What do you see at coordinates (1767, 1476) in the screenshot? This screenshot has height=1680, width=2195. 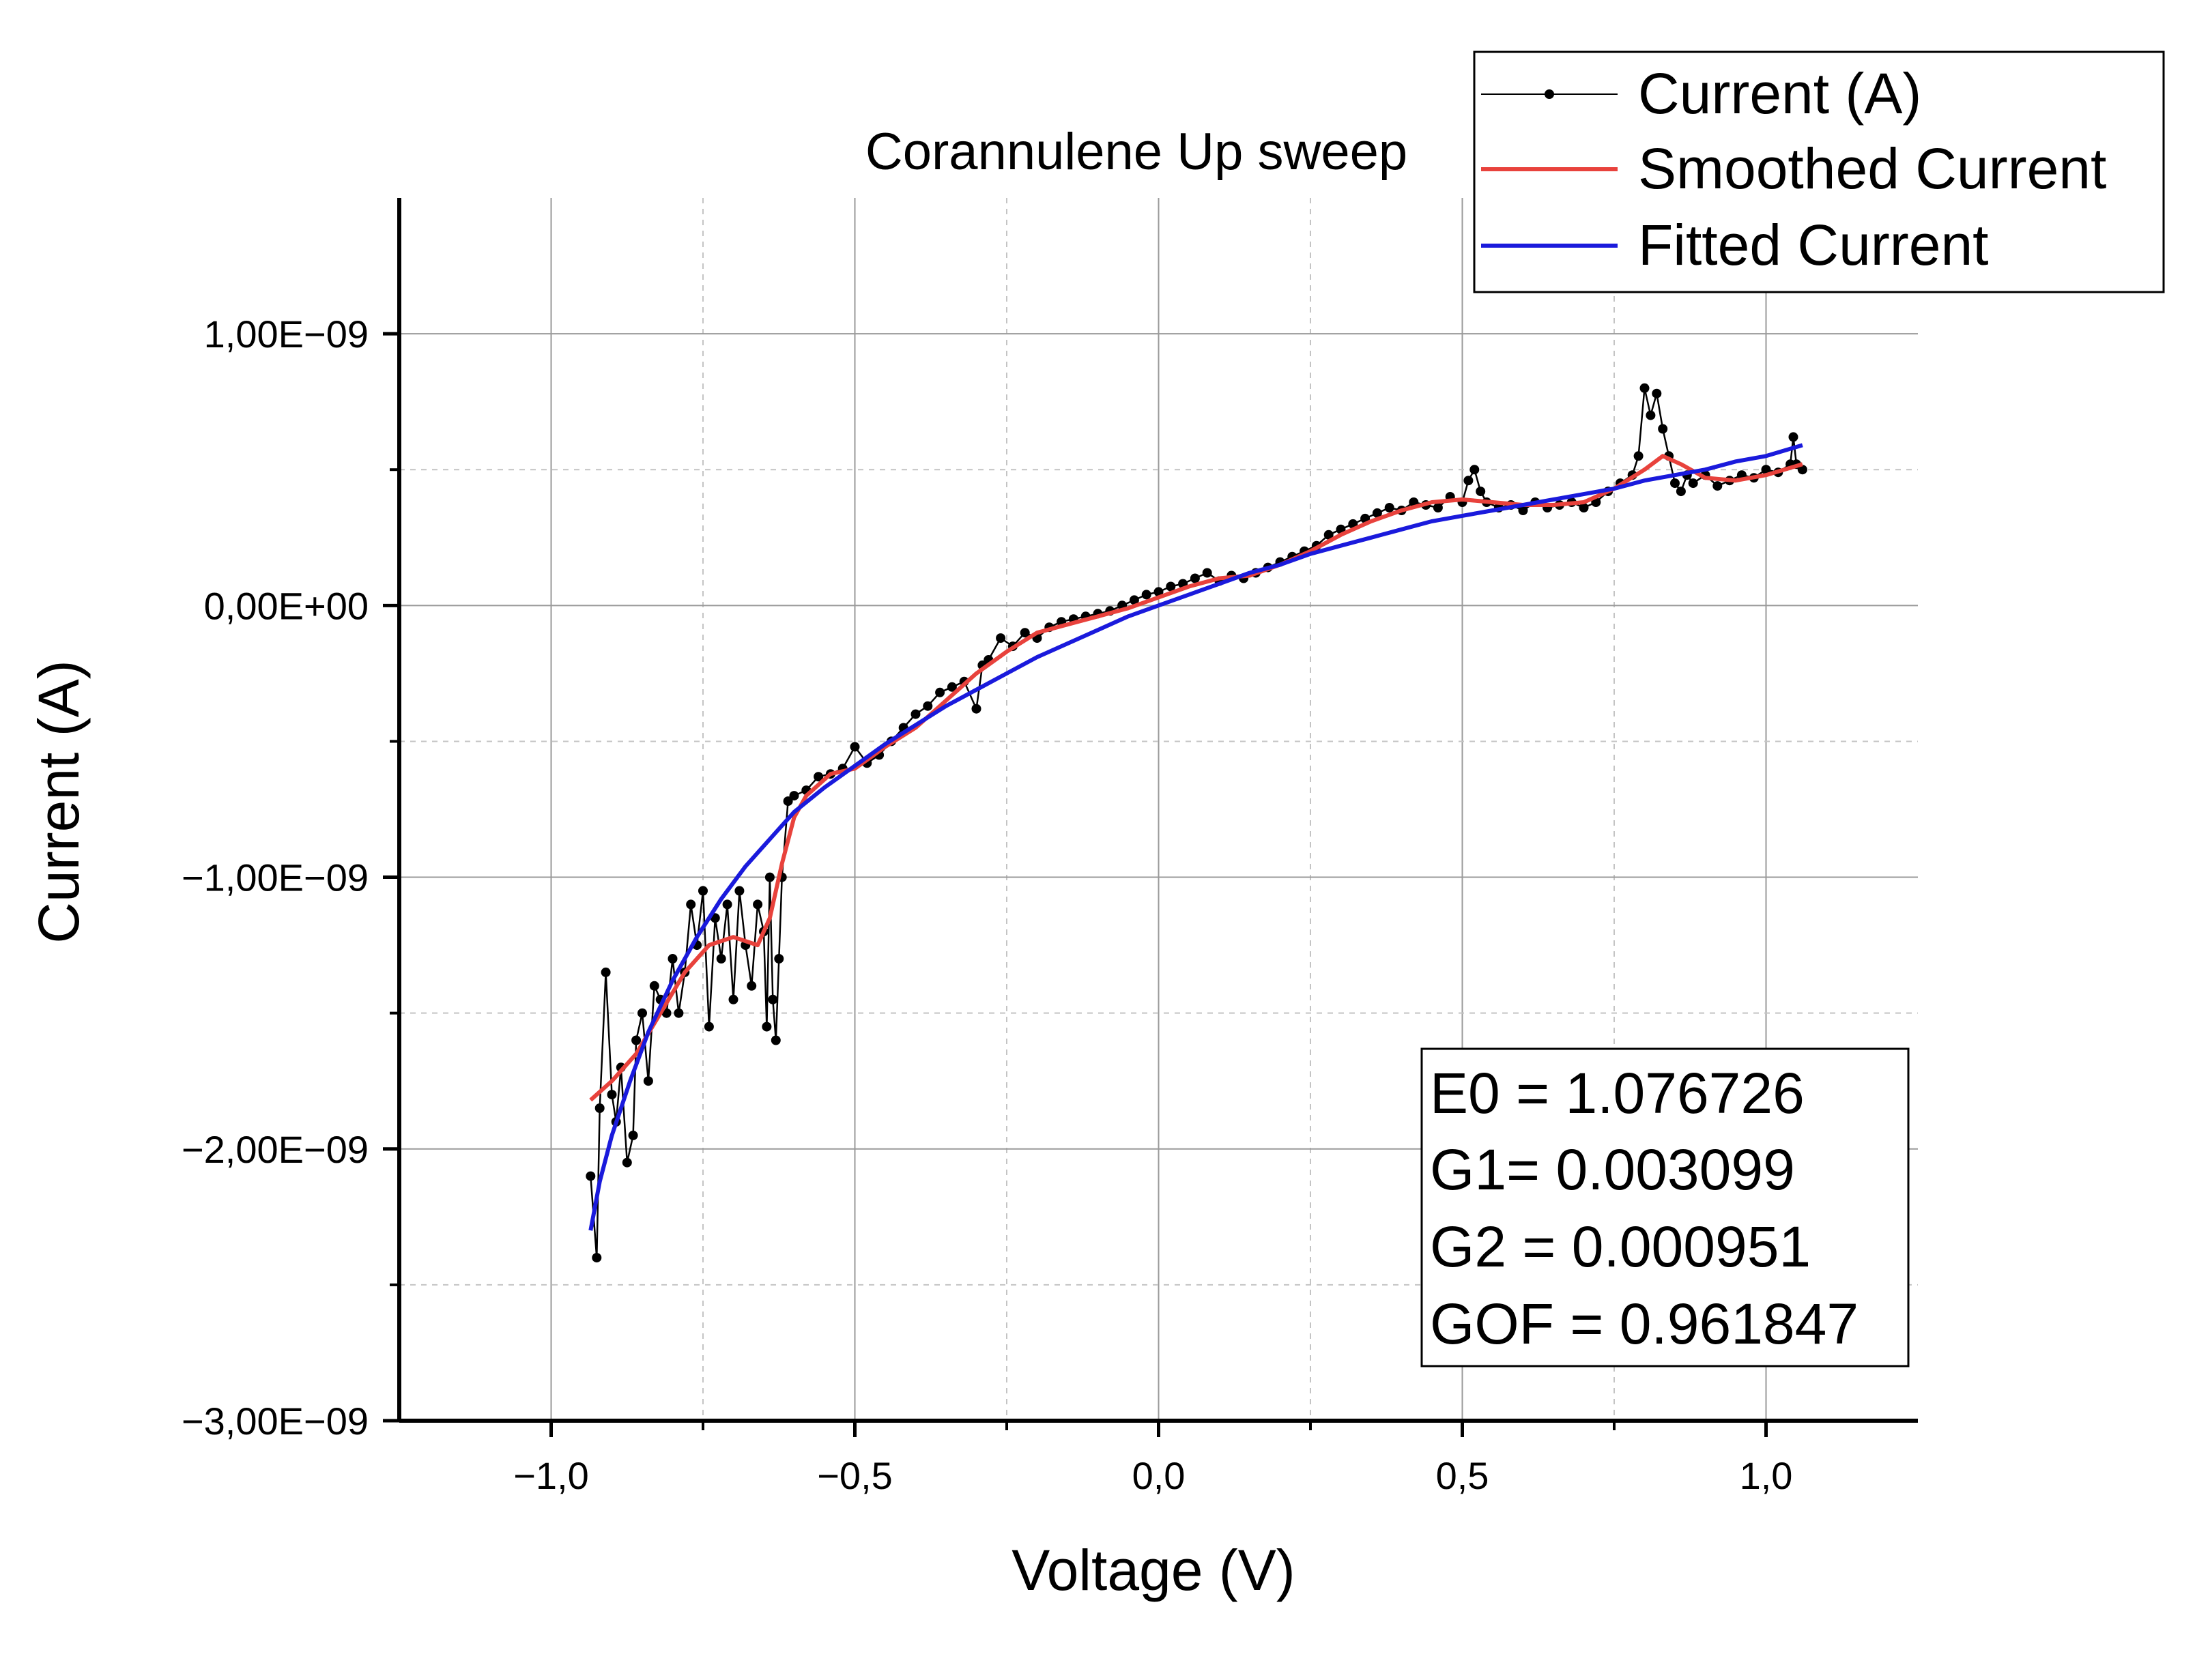 I see `x-tick-label: 1,0` at bounding box center [1767, 1476].